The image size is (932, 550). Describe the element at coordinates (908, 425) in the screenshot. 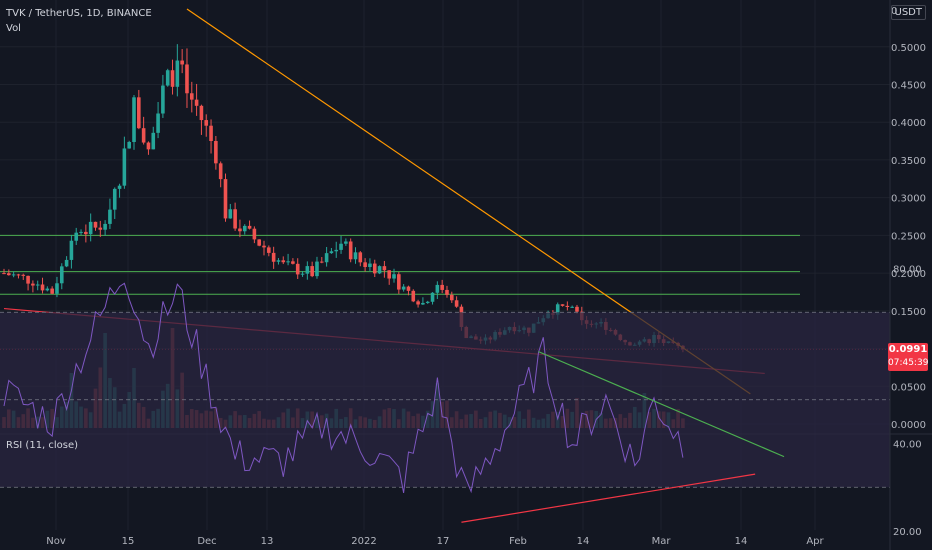

I see `price-tick-label: 0.0000` at that location.